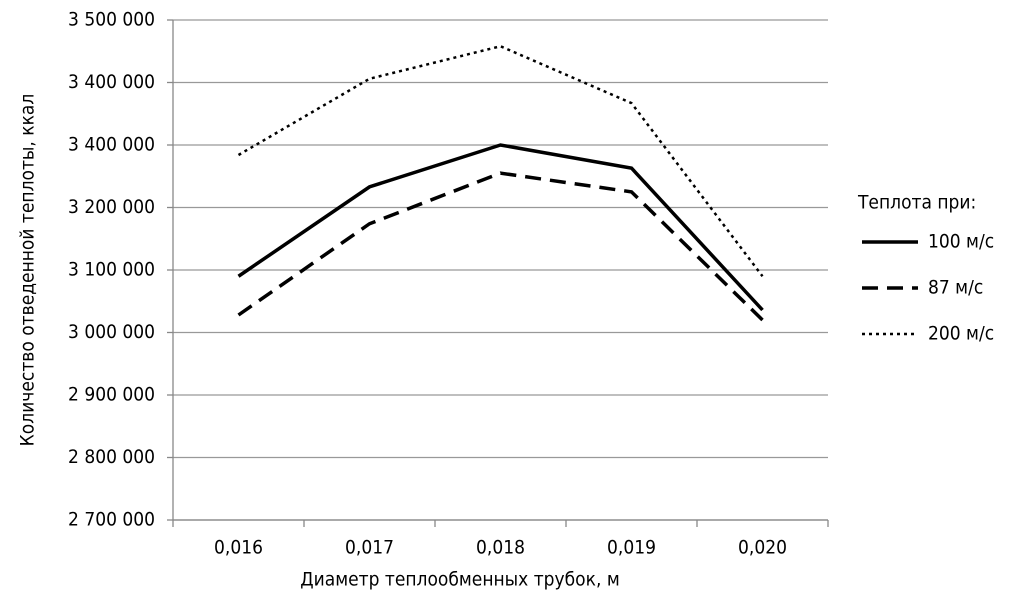 The height and width of the screenshot is (601, 1016). Describe the element at coordinates (459, 580) in the screenshot. I see `x-axis-title: Диаметр теплообменных трубок, м` at that location.